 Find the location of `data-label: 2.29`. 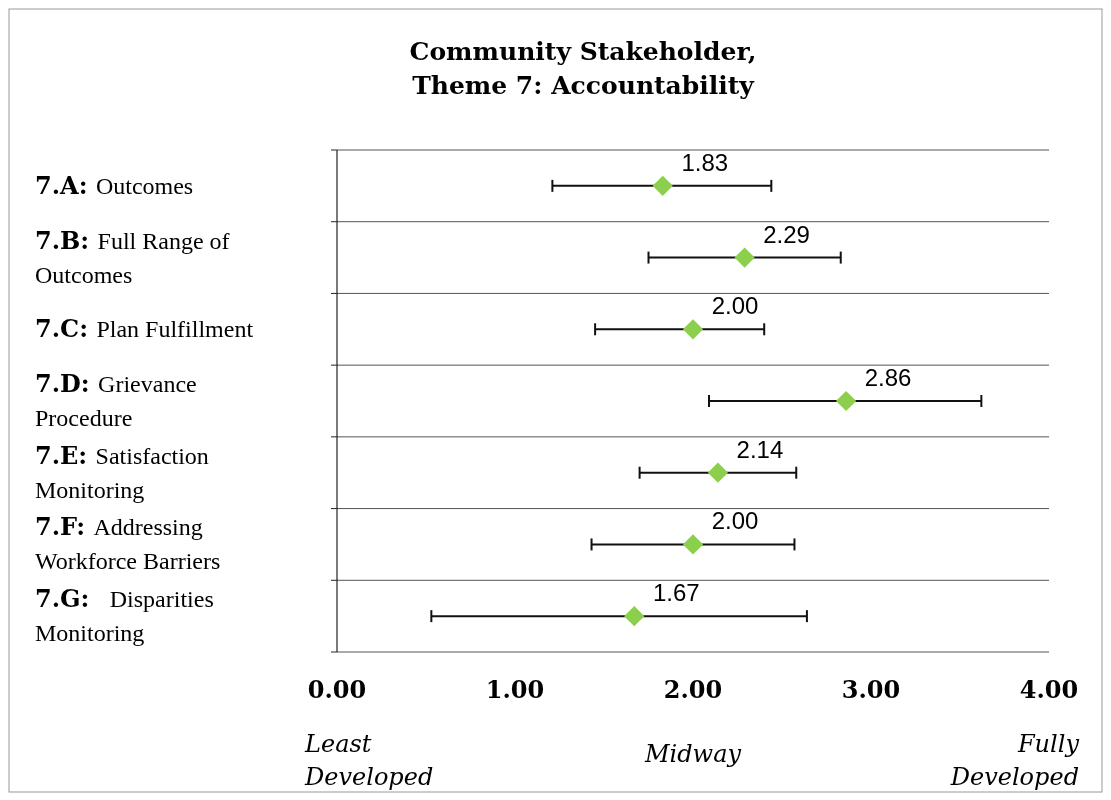

data-label: 2.29 is located at coordinates (786, 234).